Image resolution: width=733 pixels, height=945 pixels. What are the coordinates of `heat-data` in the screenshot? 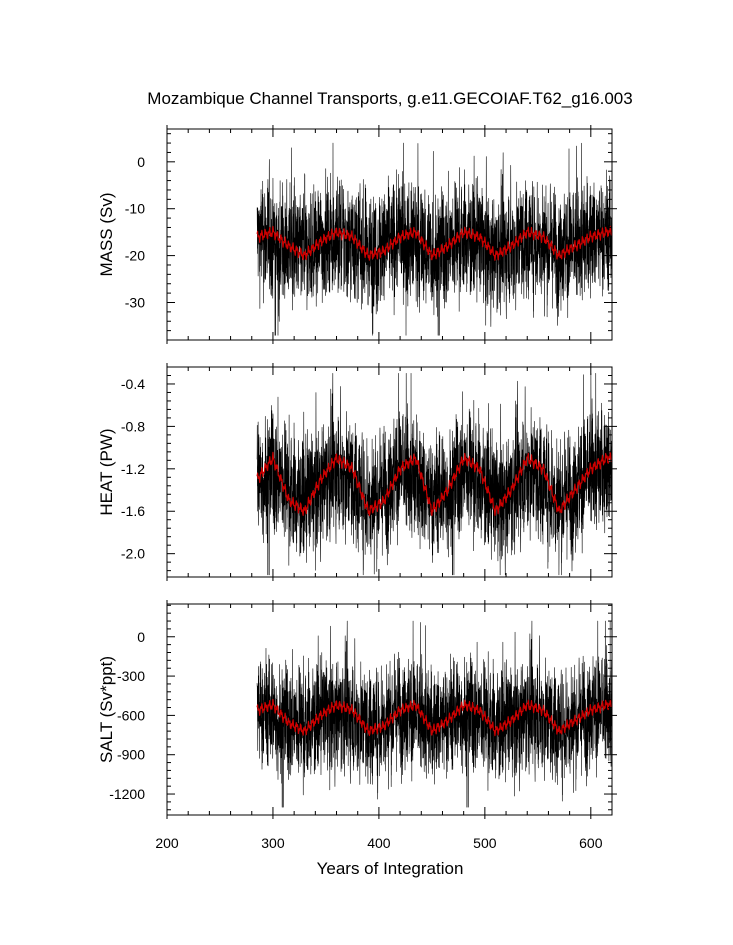 It's located at (434, 474).